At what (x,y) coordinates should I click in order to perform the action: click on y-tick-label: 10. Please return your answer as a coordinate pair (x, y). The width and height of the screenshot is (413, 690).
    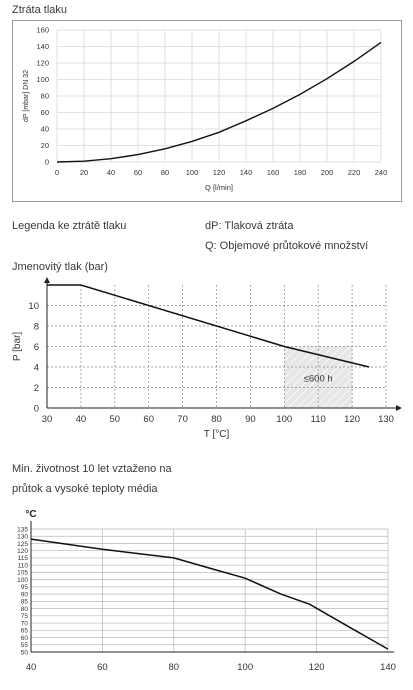
    Looking at the image, I should click on (33, 306).